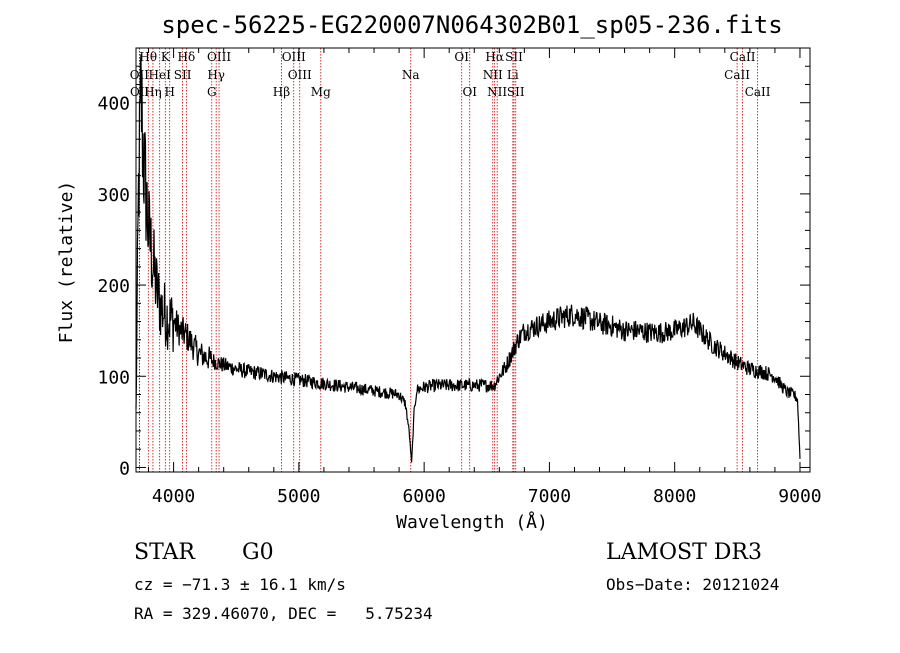  Describe the element at coordinates (737, 75) in the screenshot. I see `line-label-17: CaII` at that location.